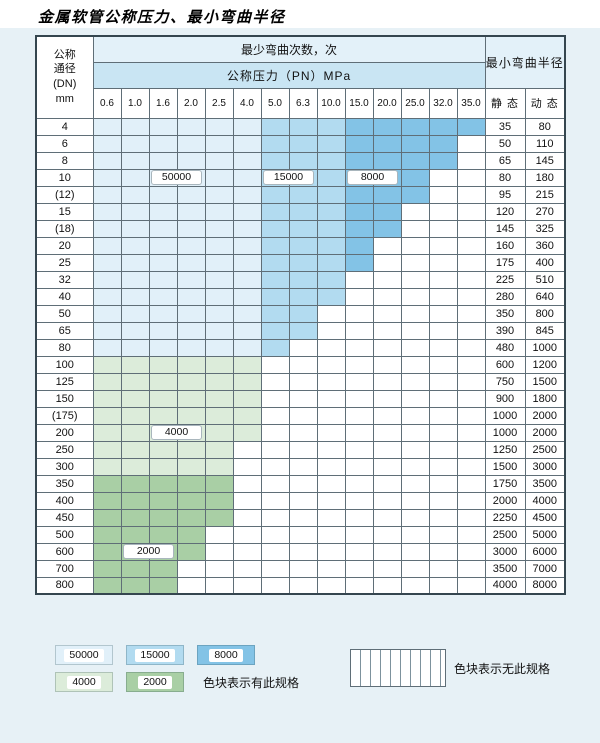  Describe the element at coordinates (64, 585) in the screenshot. I see `dn-cell: 800` at that location.